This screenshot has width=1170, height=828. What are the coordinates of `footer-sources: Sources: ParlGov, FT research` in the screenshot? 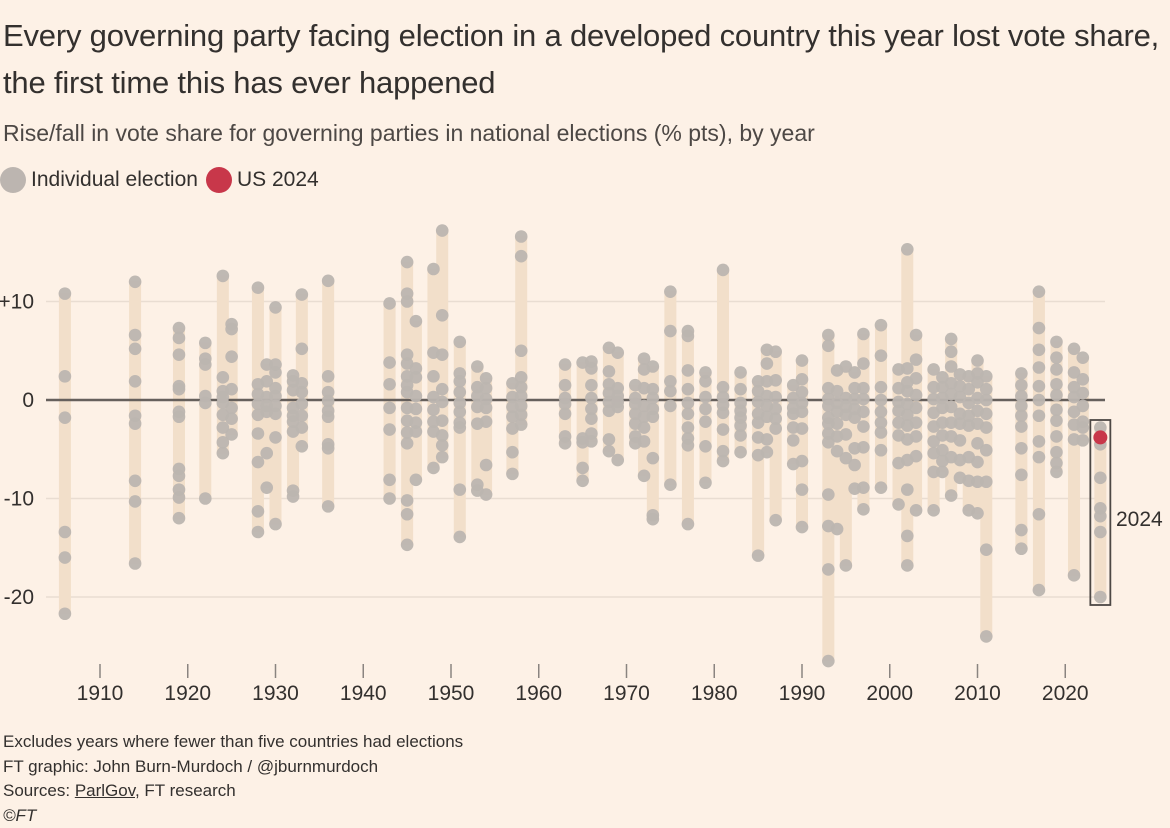 It's located at (233, 791).